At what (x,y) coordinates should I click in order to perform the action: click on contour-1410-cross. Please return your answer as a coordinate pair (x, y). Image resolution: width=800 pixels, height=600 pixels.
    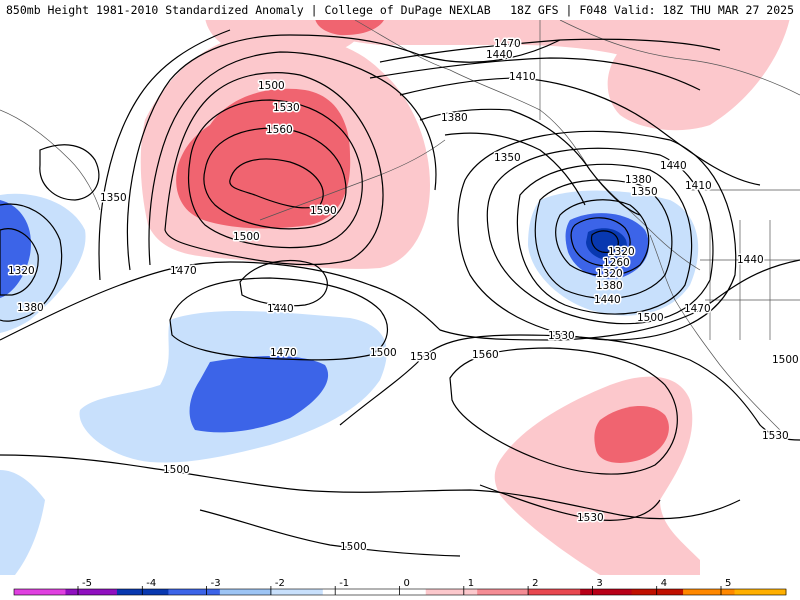
    Looking at the image, I should click on (580, 131).